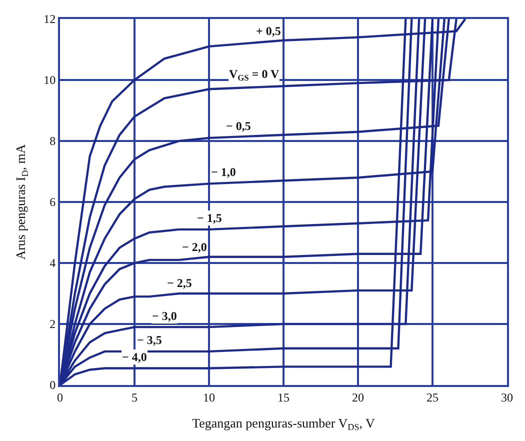 The width and height of the screenshot is (525, 441). I want to click on x-tick-label: 20, so click(358, 397).